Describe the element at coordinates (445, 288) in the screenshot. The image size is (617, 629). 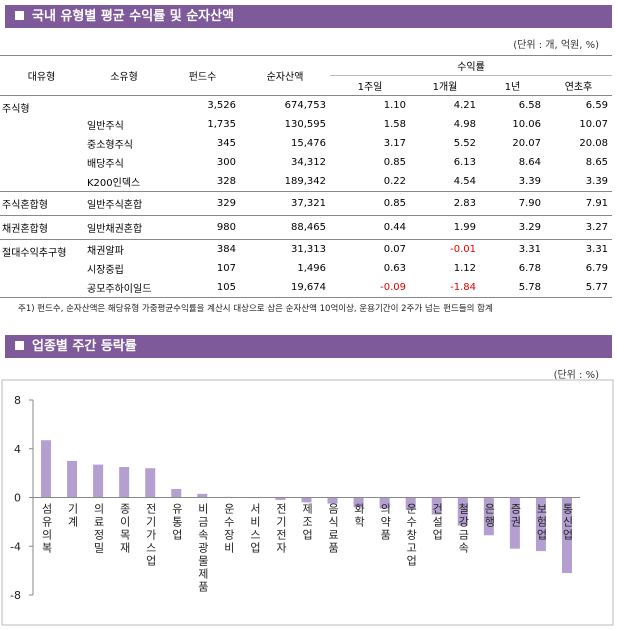
I see `table-cell: -1.84` at that location.